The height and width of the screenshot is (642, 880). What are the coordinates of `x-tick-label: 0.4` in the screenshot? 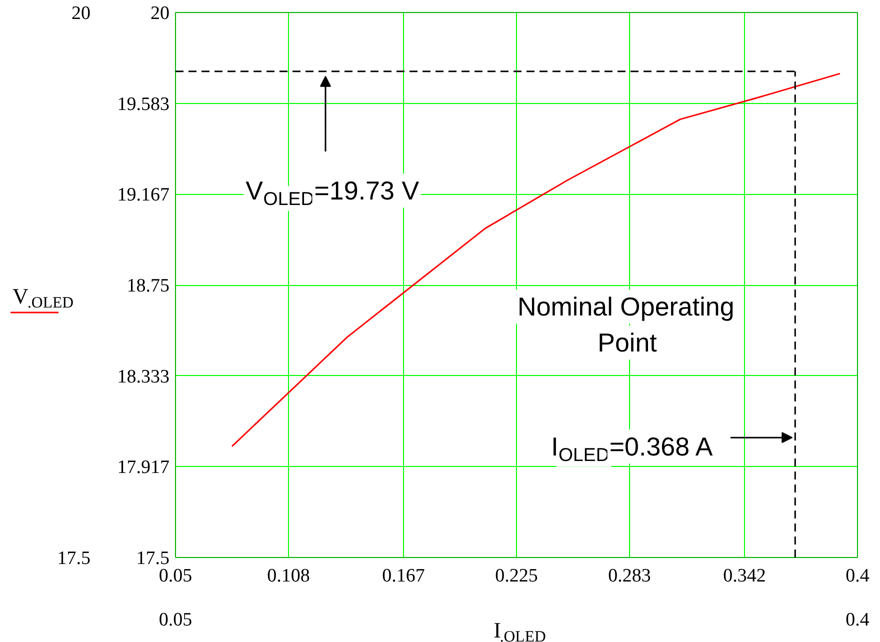 It's located at (858, 576).